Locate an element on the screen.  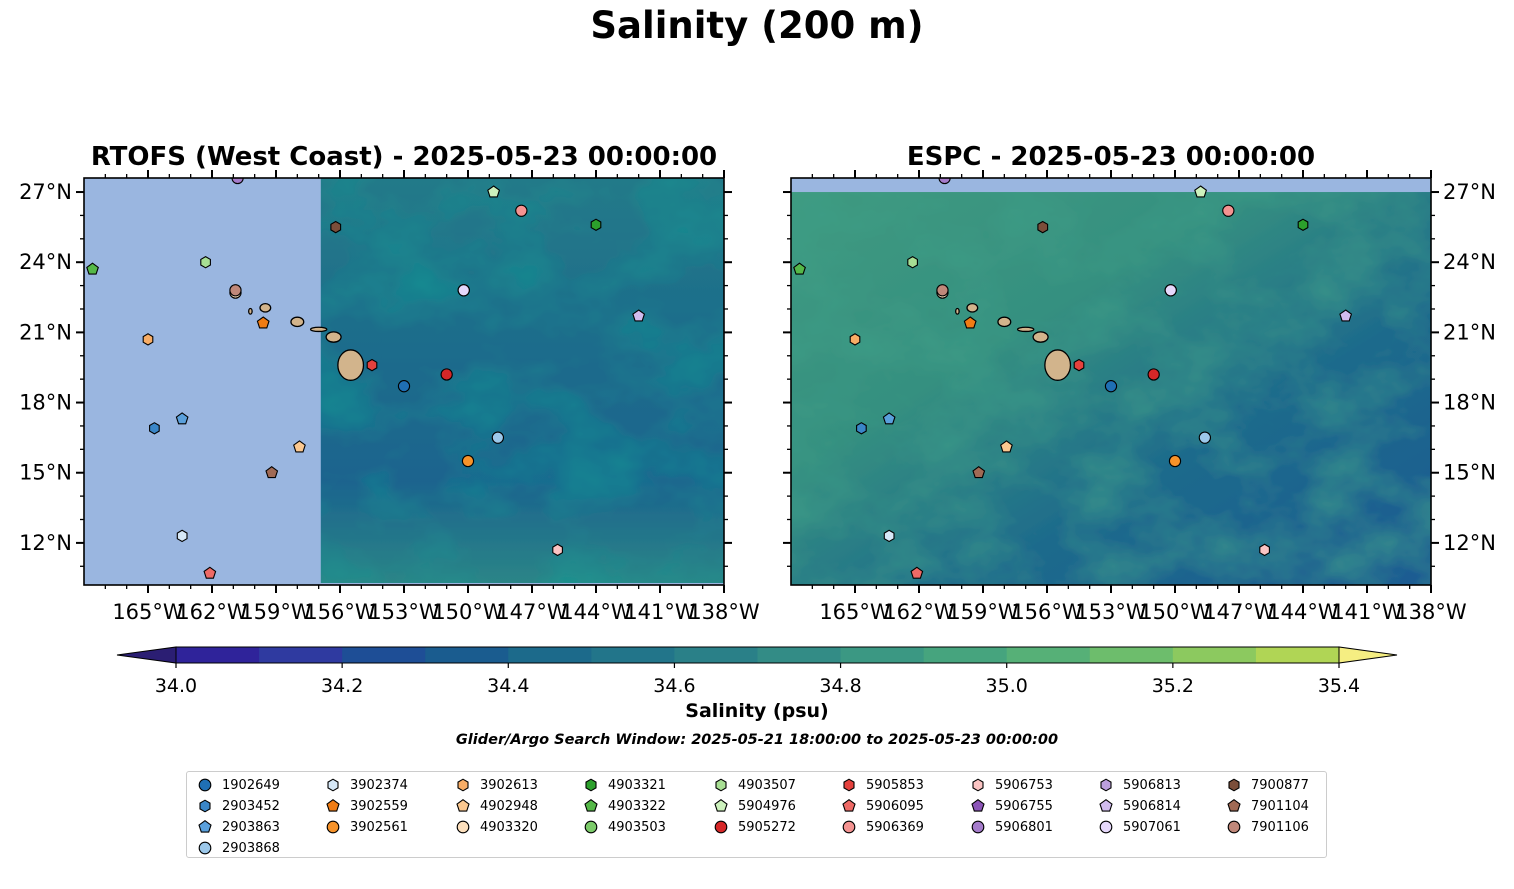
legend-label: 5906814 is located at coordinates (1152, 806).